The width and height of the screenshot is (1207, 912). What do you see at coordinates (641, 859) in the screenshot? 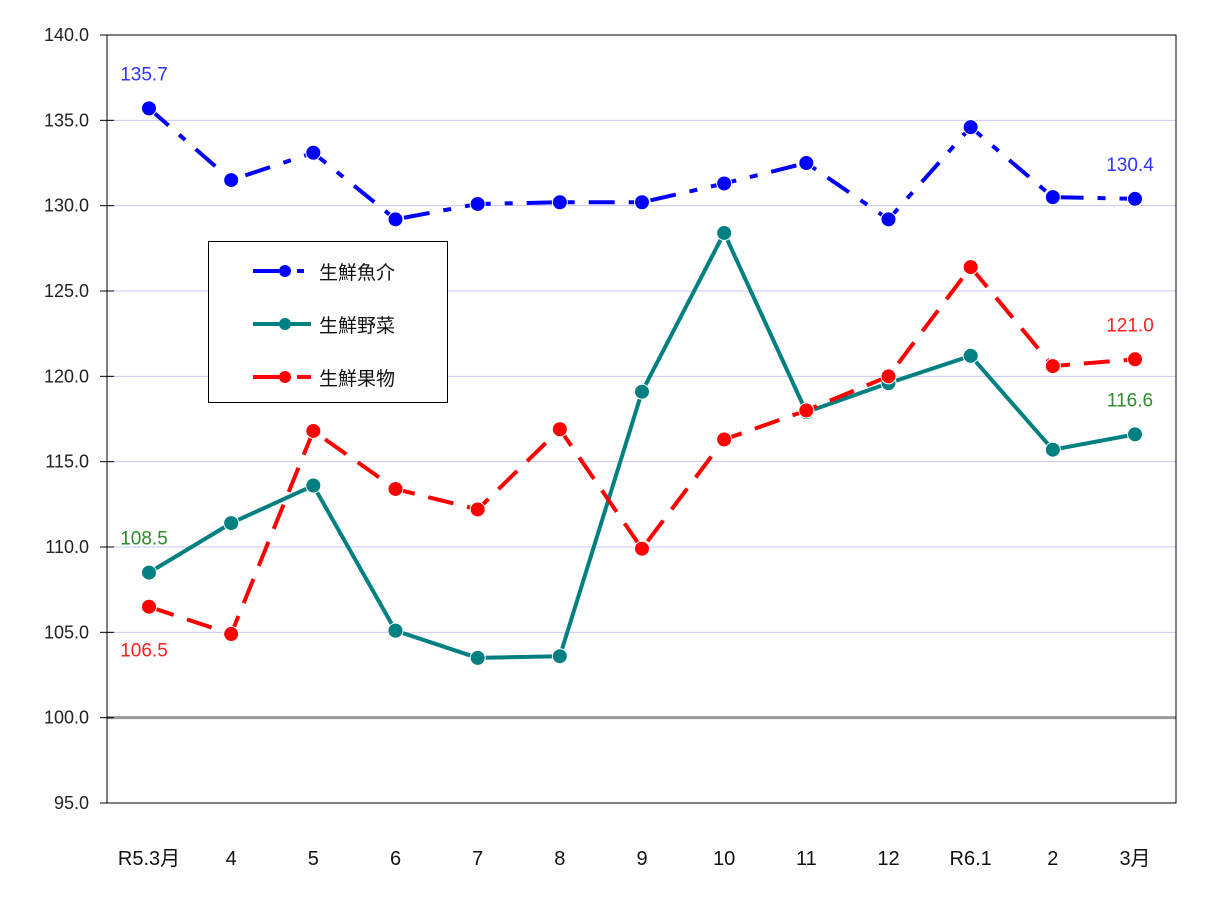
I see `x-tick-label: 9` at bounding box center [641, 859].